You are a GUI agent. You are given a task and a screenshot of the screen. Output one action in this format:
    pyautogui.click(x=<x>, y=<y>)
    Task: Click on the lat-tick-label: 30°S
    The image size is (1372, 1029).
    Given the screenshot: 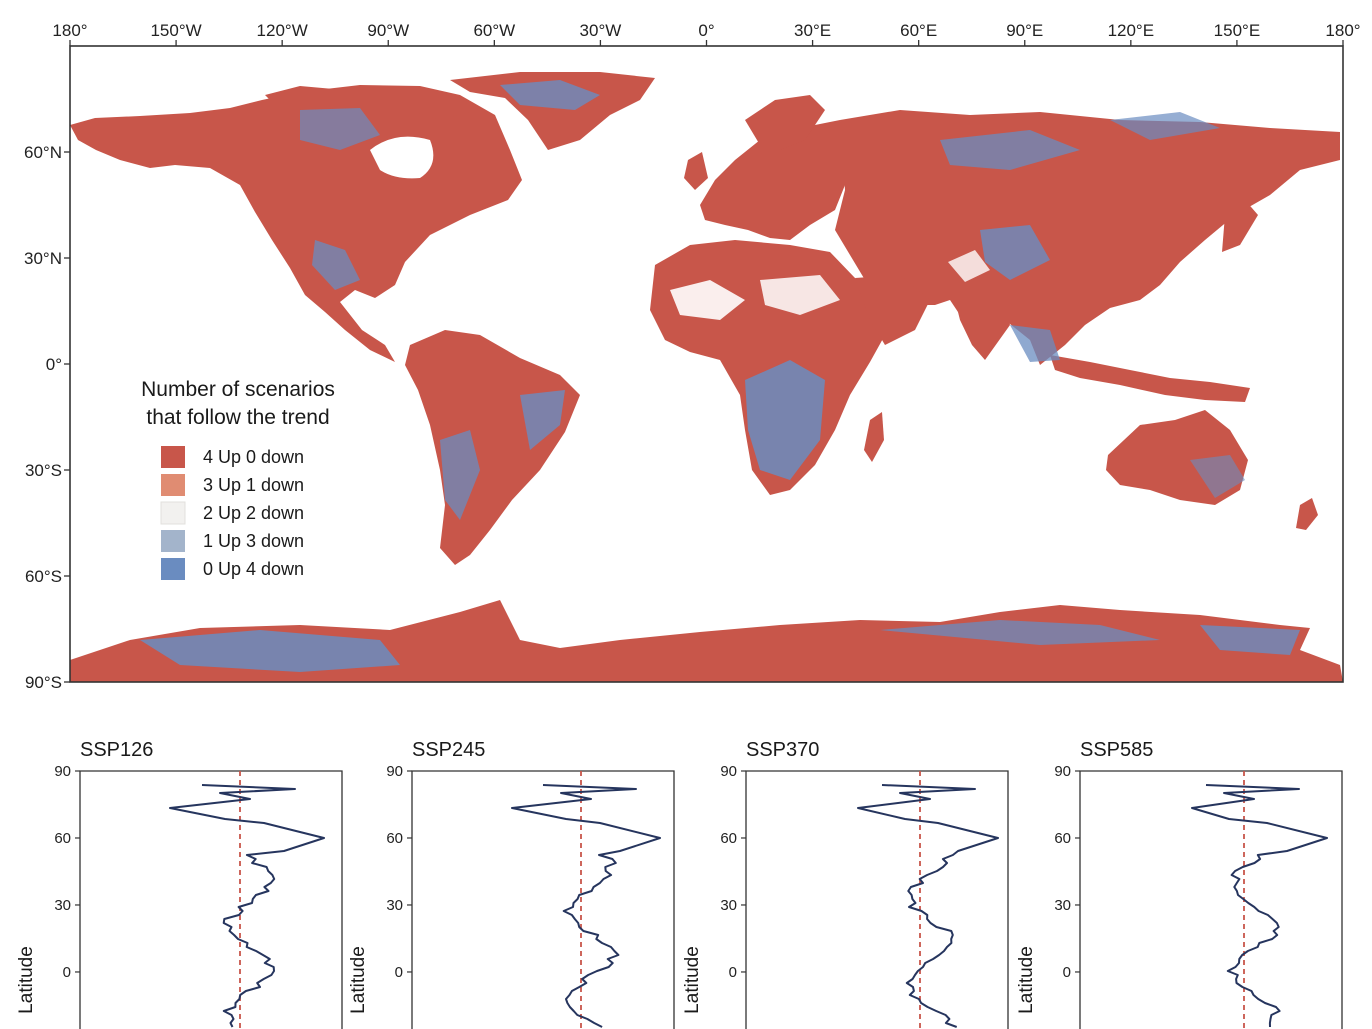 What is the action you would take?
    pyautogui.click(x=43, y=470)
    